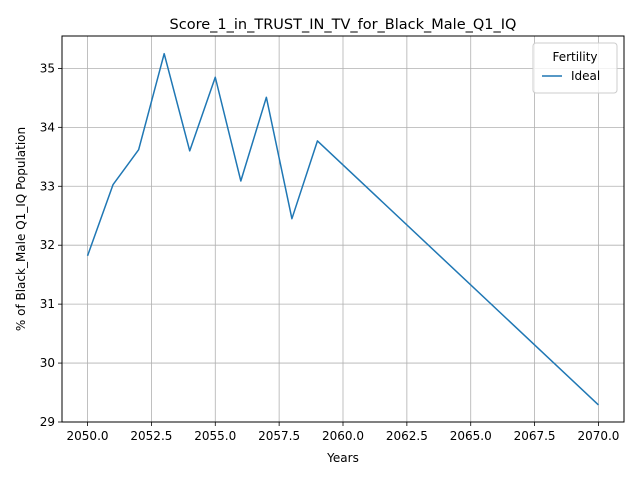  Describe the element at coordinates (47, 304) in the screenshot. I see `y-tick-label: 31` at that location.